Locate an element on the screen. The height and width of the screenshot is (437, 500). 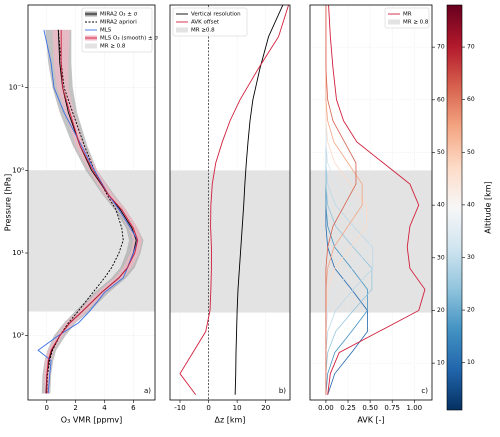
x-tick-label: 2 is located at coordinates (75, 408).